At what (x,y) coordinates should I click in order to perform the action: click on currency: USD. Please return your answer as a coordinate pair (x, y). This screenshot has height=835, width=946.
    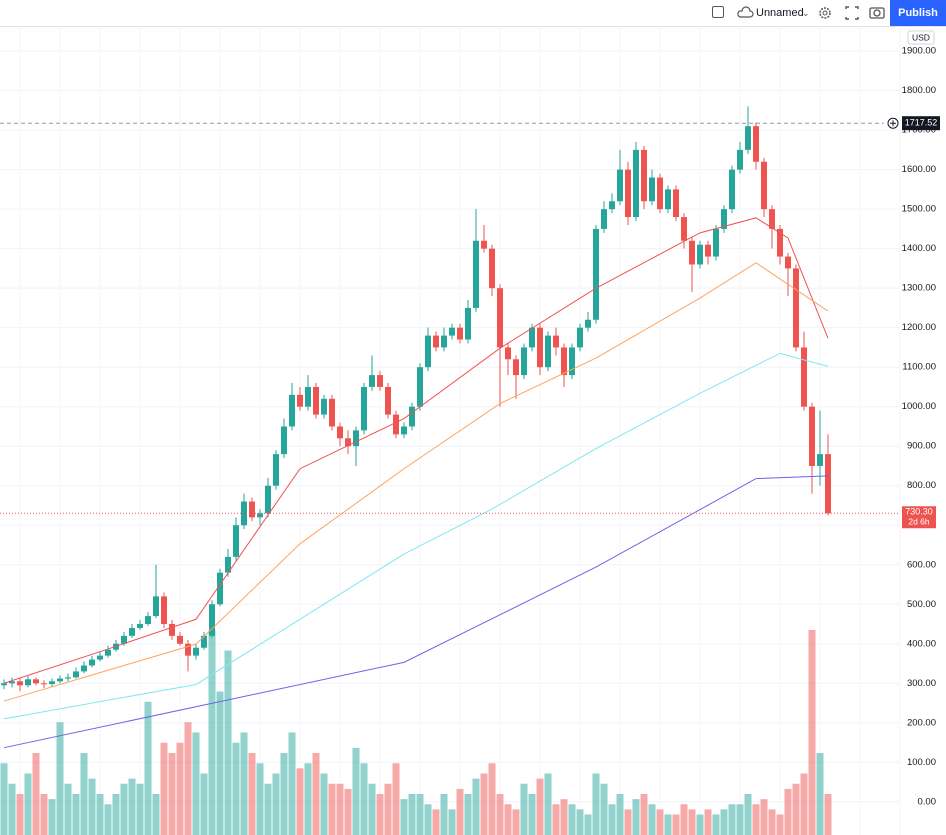
    Looking at the image, I should click on (921, 37).